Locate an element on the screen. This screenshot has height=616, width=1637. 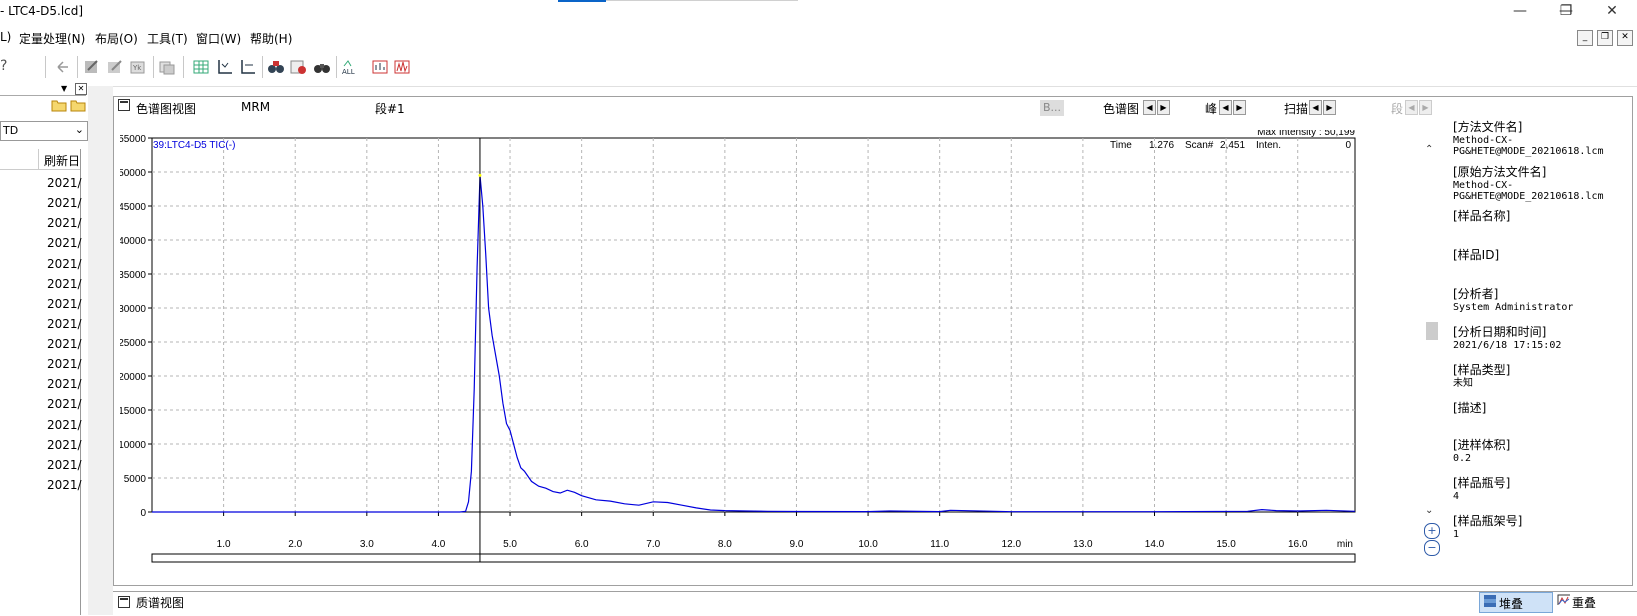
vial-number-value: 4 is located at coordinates (1456, 496).